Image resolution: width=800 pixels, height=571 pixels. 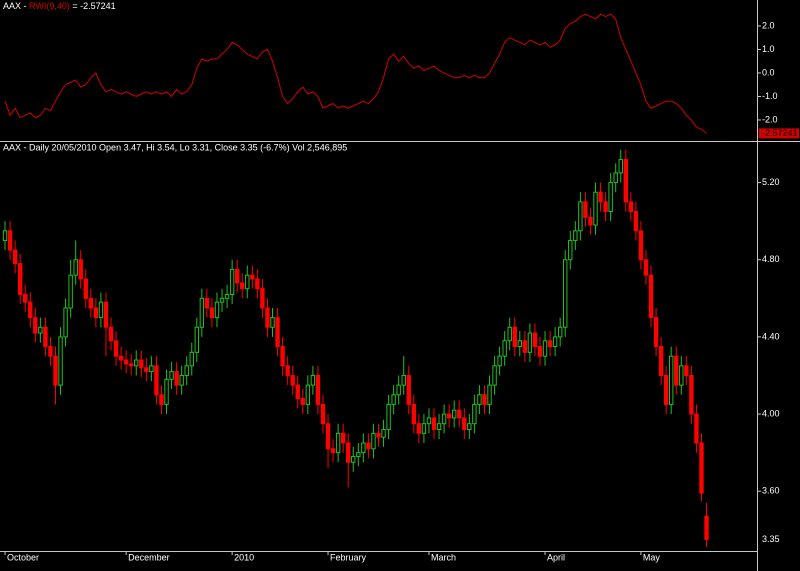 What do you see at coordinates (93, 6) in the screenshot?
I see `title-suffix: = -2.57241` at bounding box center [93, 6].